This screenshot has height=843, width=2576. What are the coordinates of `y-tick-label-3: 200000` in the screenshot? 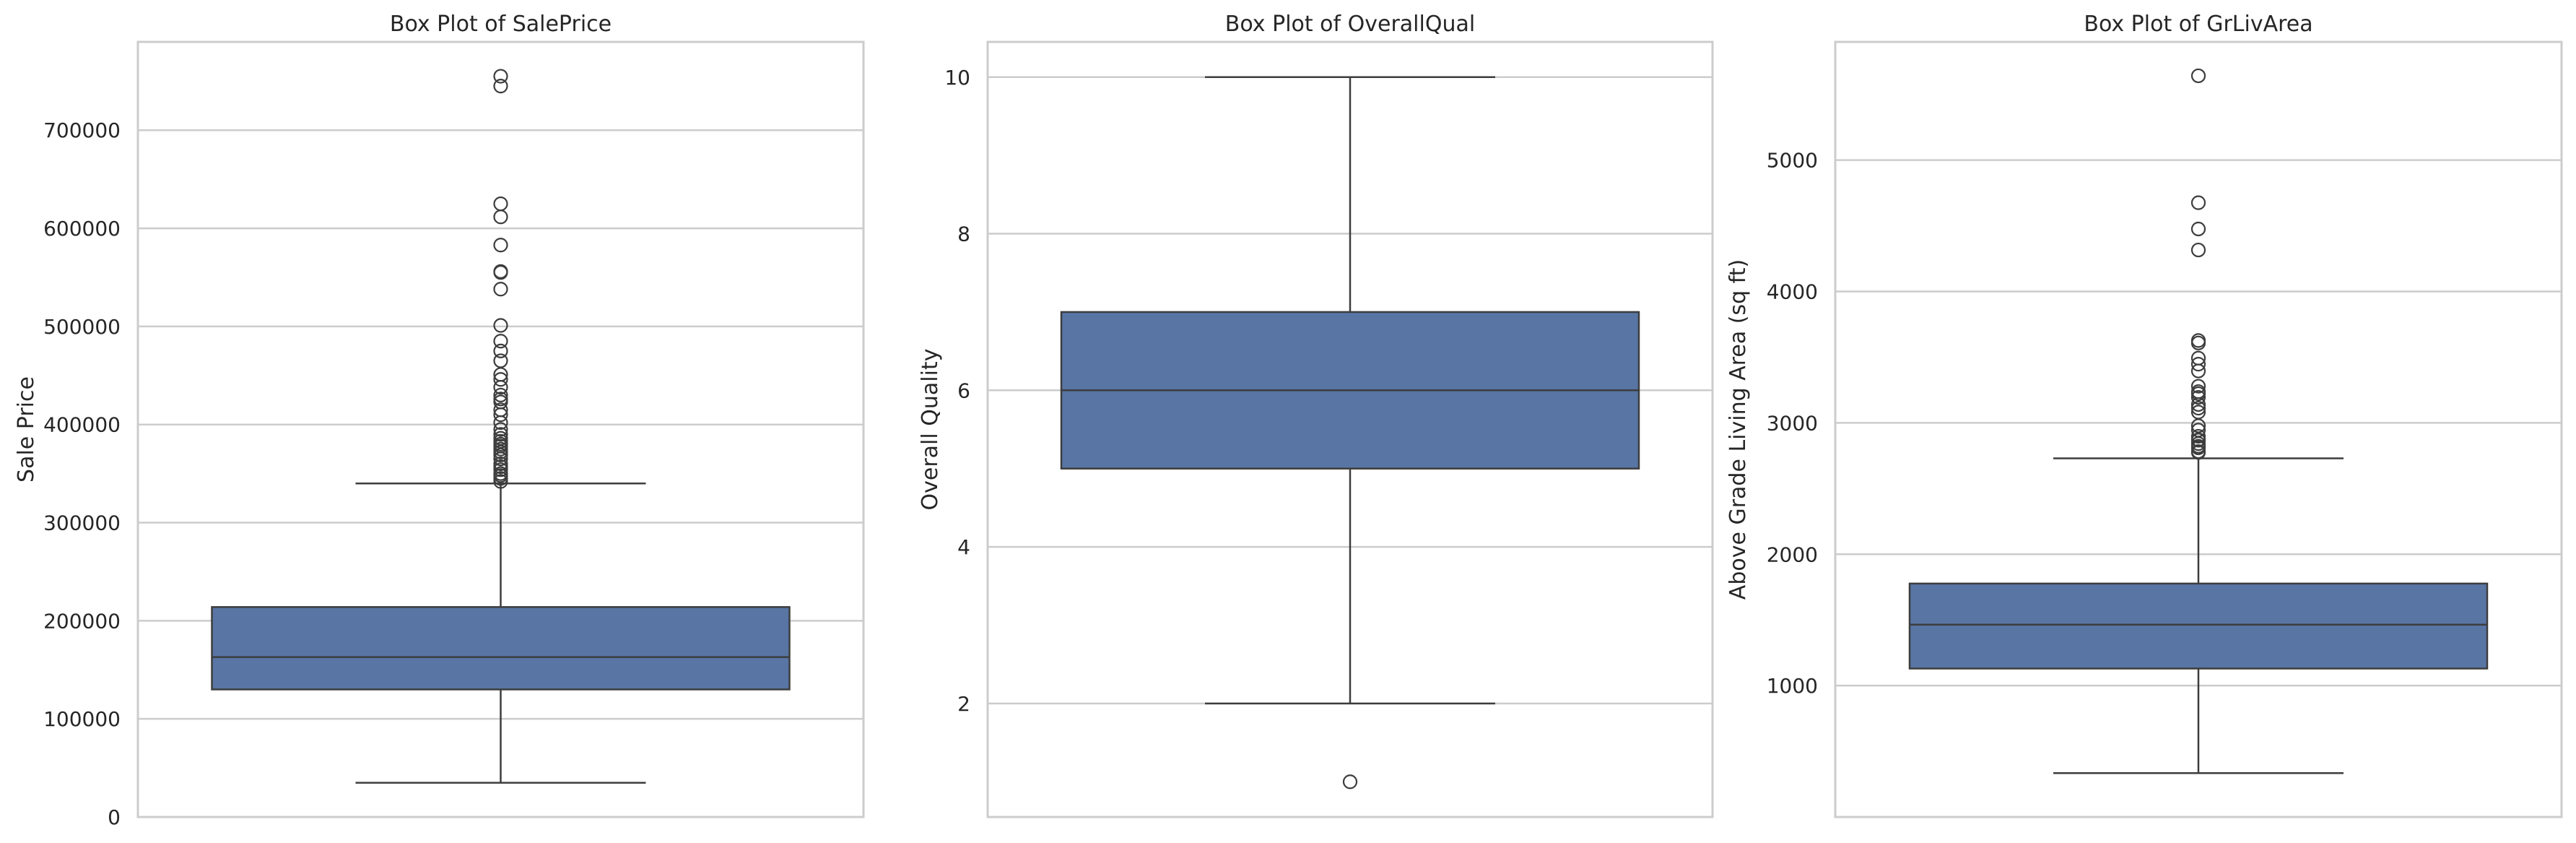 It's located at (82, 621).